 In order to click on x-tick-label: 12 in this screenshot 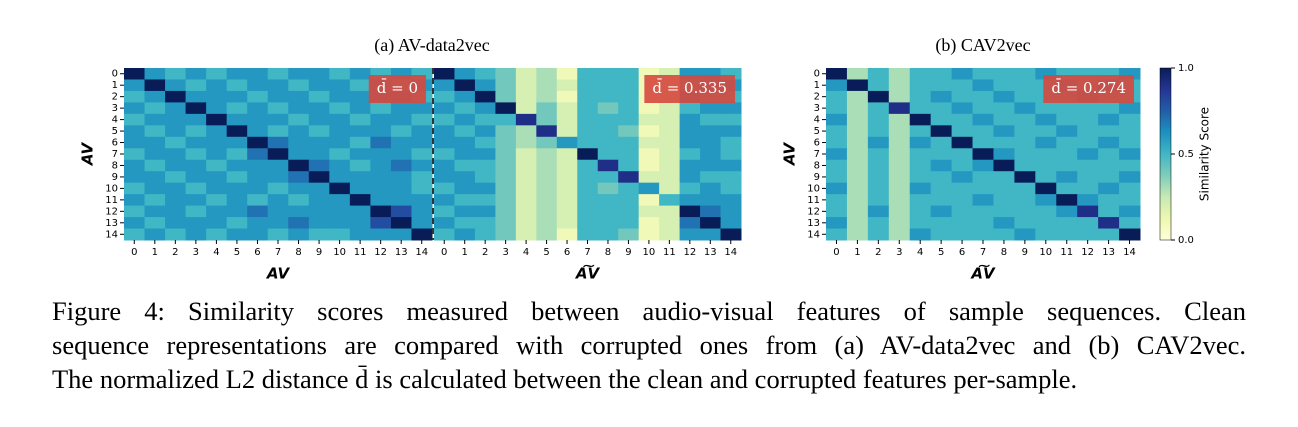, I will do `click(689, 252)`.